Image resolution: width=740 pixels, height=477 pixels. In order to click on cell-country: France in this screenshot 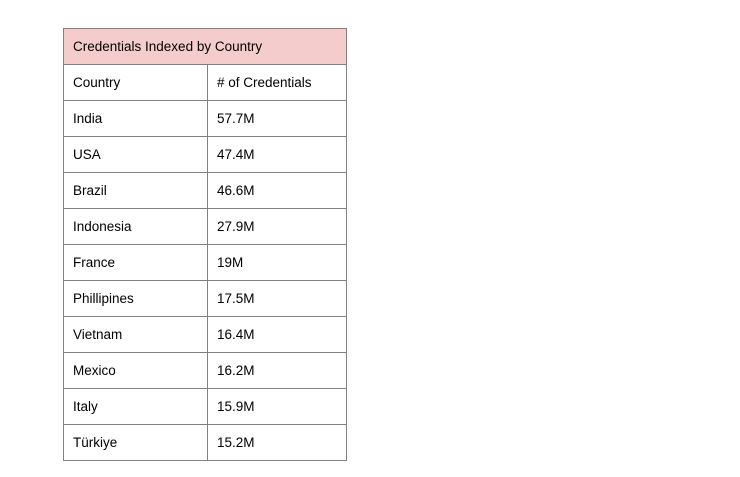, I will do `click(135, 262)`.